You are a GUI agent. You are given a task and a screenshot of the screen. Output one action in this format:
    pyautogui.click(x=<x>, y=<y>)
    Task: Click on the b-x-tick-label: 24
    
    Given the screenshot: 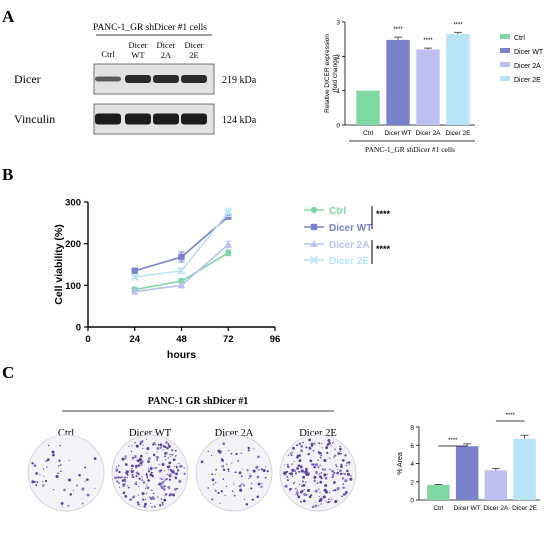 What is the action you would take?
    pyautogui.click(x=134, y=339)
    